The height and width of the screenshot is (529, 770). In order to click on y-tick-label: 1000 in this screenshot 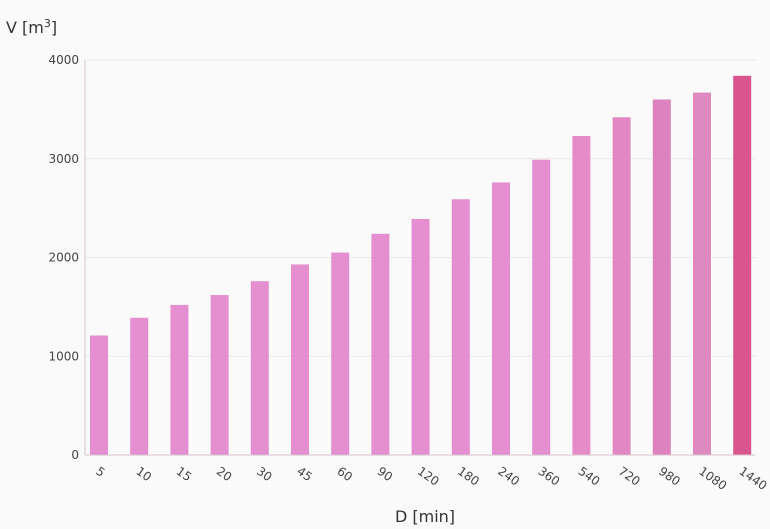, I will do `click(63, 356)`.